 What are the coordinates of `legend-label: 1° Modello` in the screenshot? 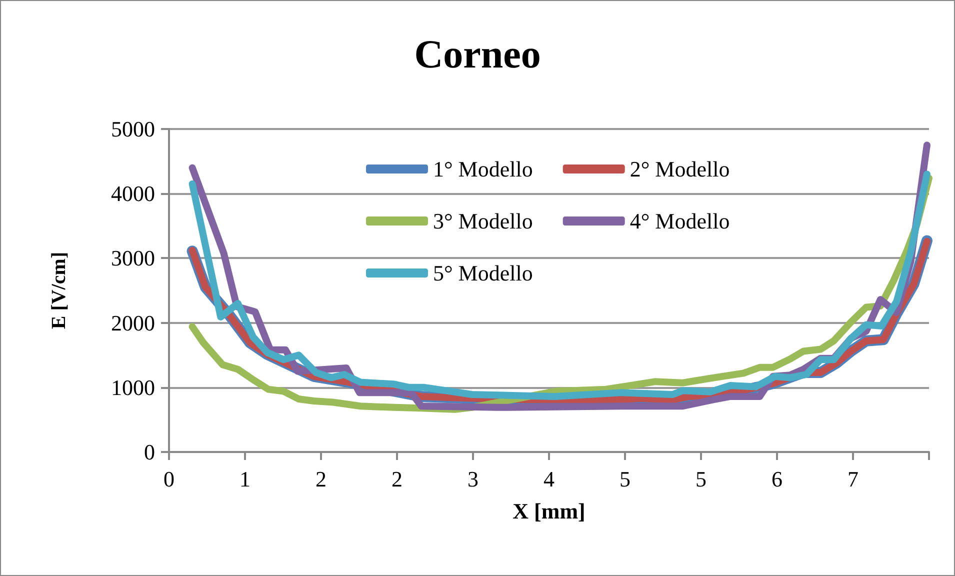 It's located at (483, 169).